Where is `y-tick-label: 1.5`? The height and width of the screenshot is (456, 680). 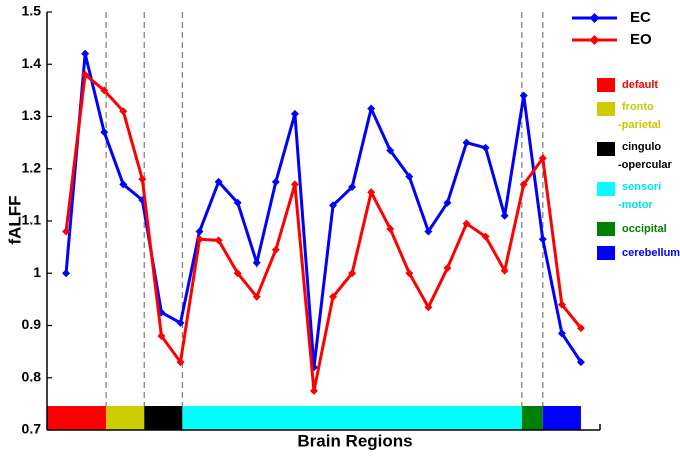 y-tick-label: 1.5 is located at coordinates (32, 11).